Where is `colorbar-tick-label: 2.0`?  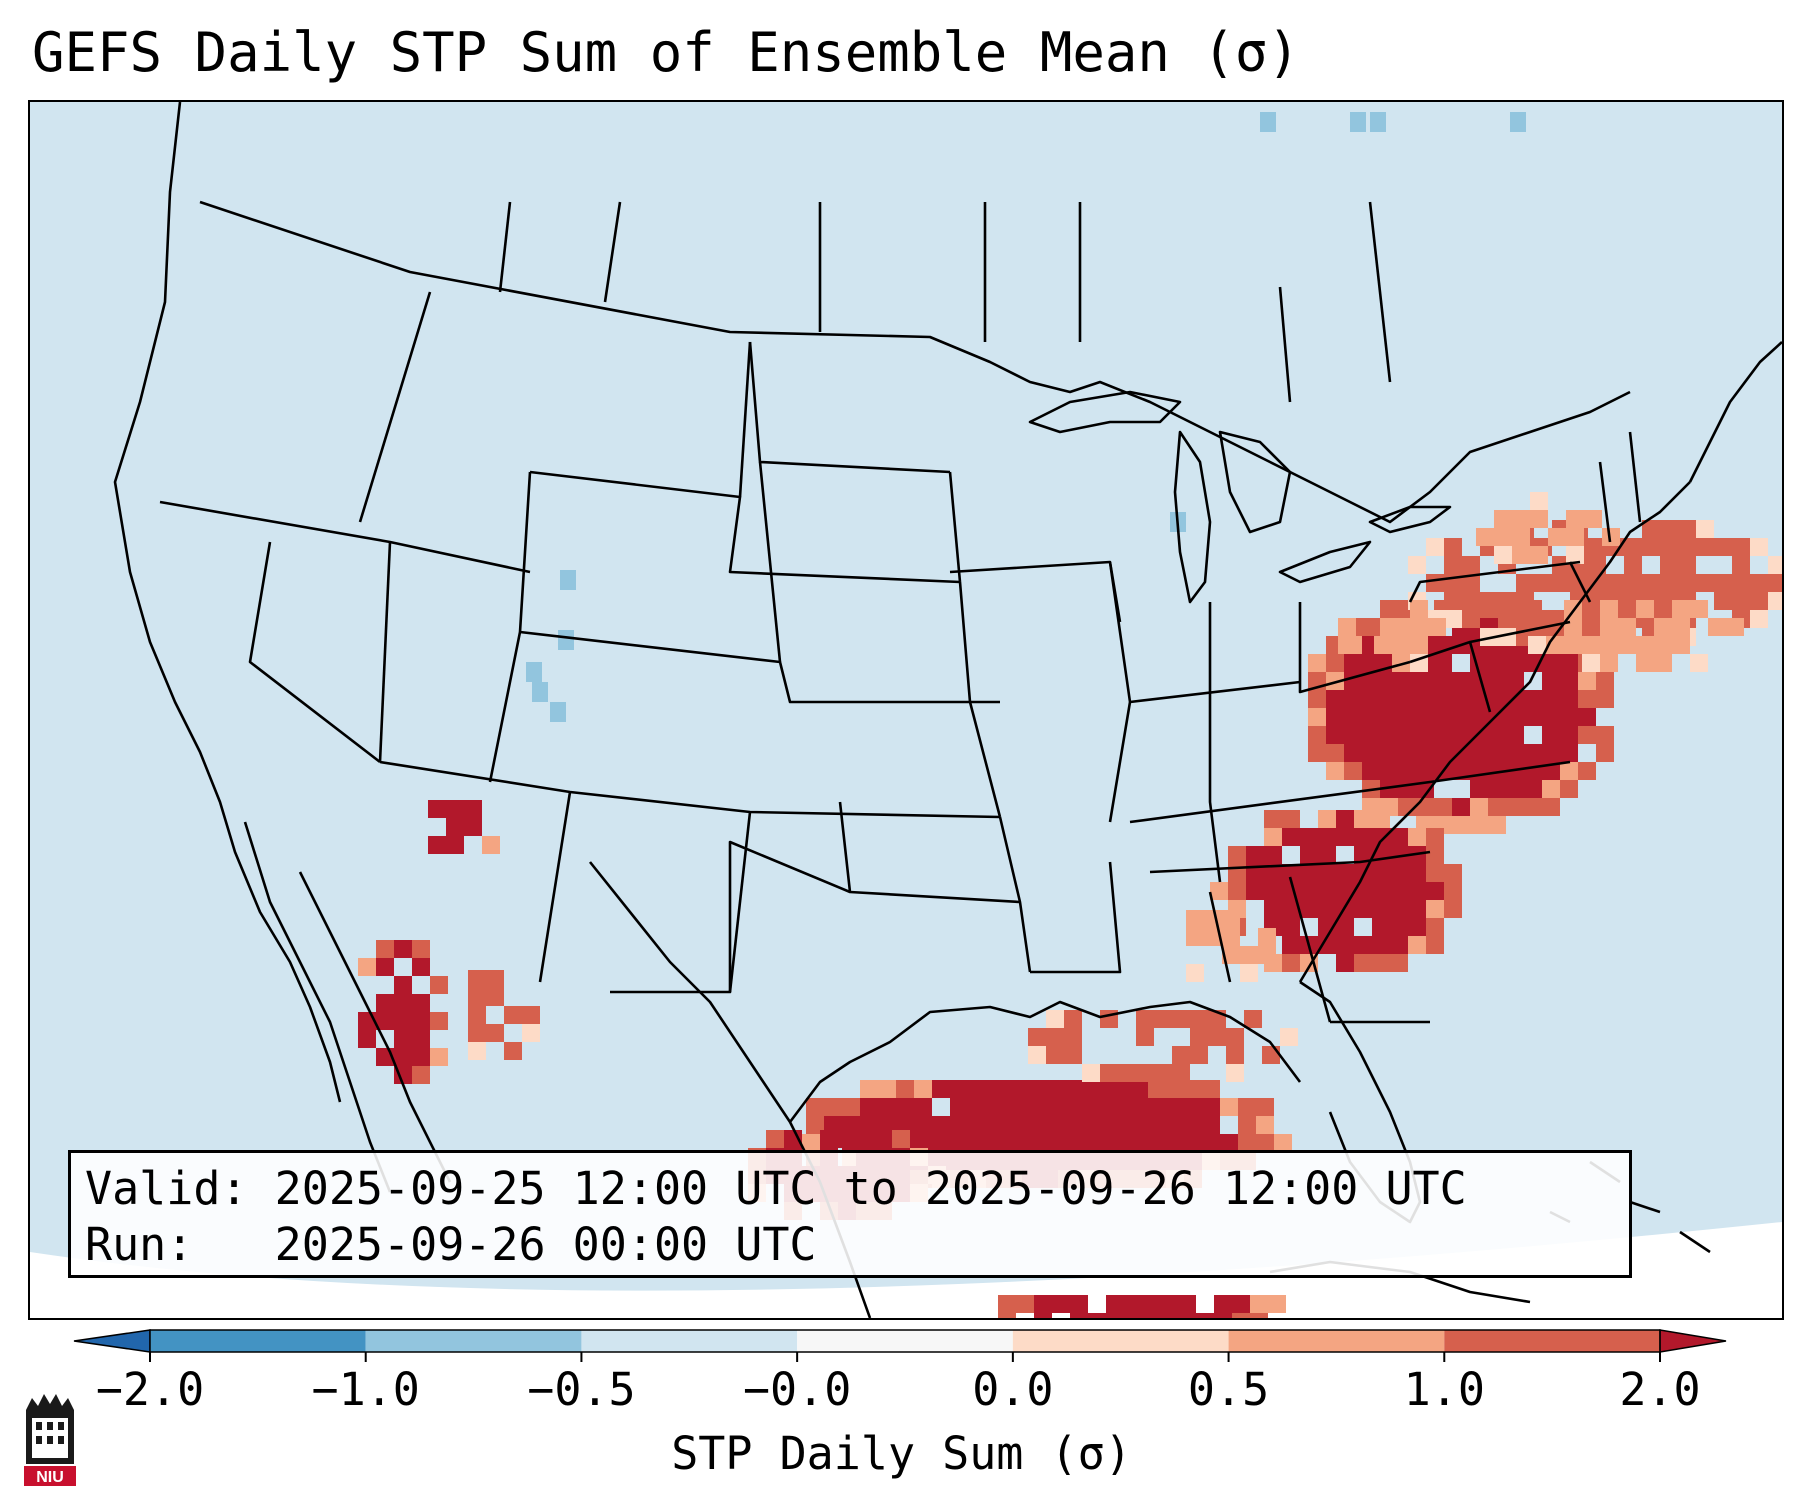 colorbar-tick-label: 2.0 is located at coordinates (1660, 1389).